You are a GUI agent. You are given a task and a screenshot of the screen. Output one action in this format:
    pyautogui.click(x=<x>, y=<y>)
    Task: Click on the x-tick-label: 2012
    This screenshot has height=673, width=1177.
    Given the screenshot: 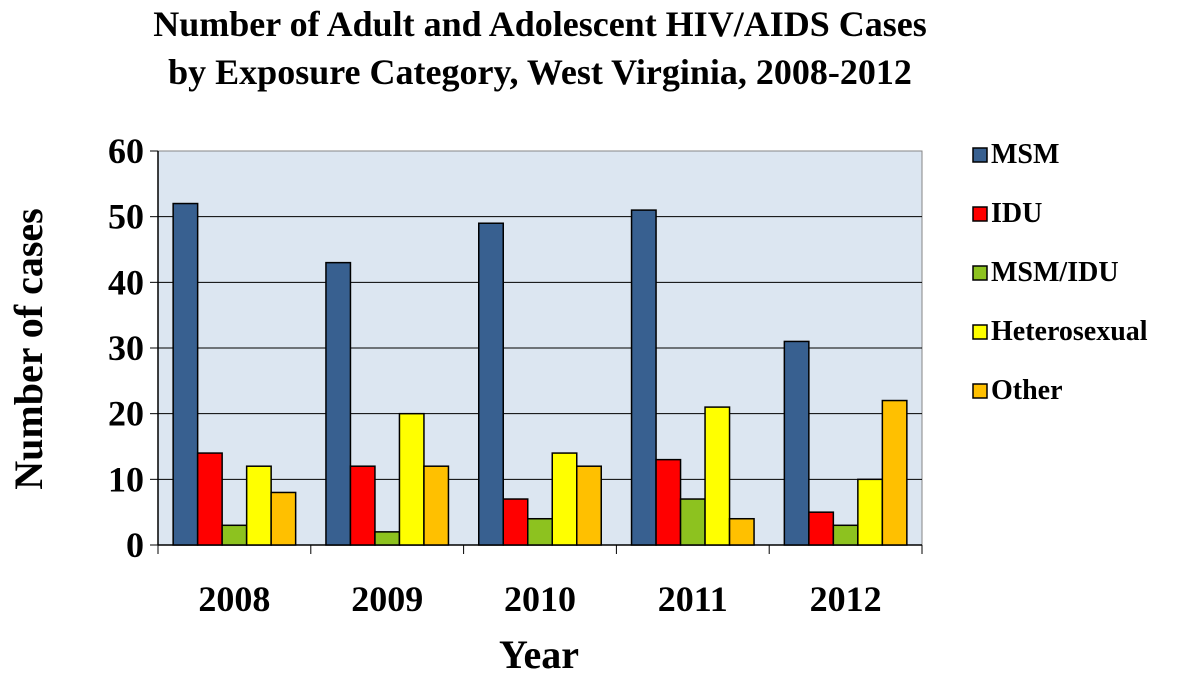 What is the action you would take?
    pyautogui.click(x=846, y=599)
    